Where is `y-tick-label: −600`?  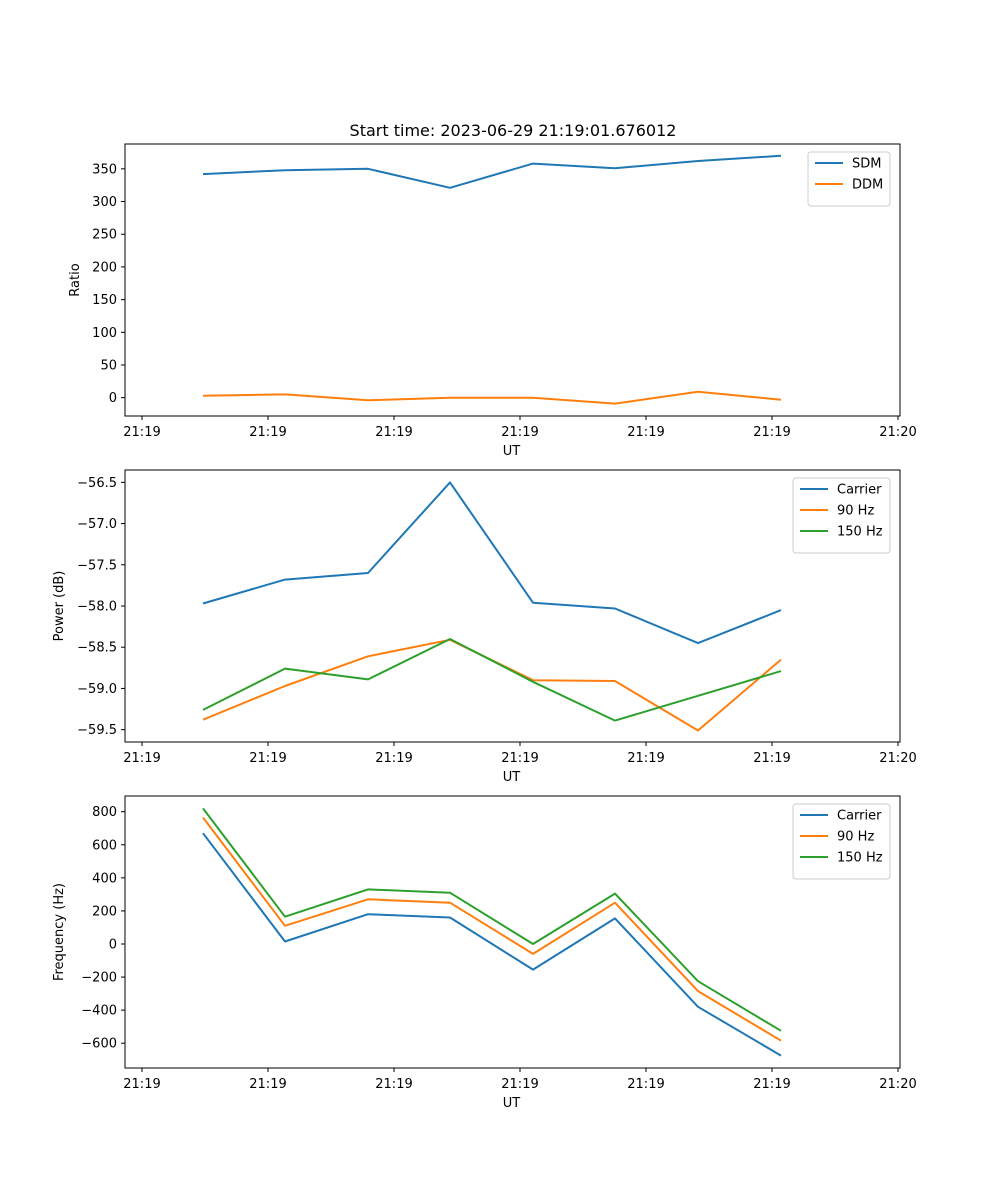
y-tick-label: −600 is located at coordinates (99, 1044).